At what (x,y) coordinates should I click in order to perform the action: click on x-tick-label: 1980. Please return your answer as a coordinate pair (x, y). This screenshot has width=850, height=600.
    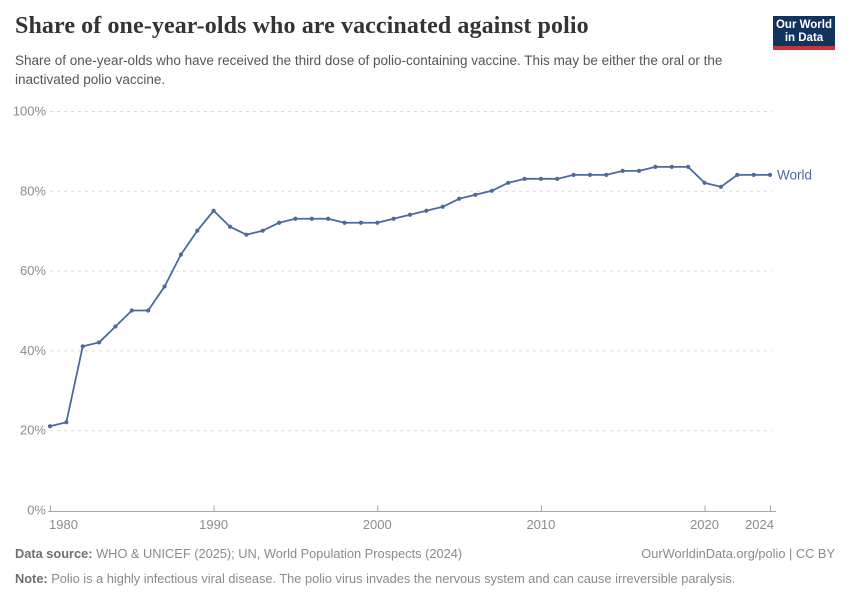
    Looking at the image, I should click on (63, 524).